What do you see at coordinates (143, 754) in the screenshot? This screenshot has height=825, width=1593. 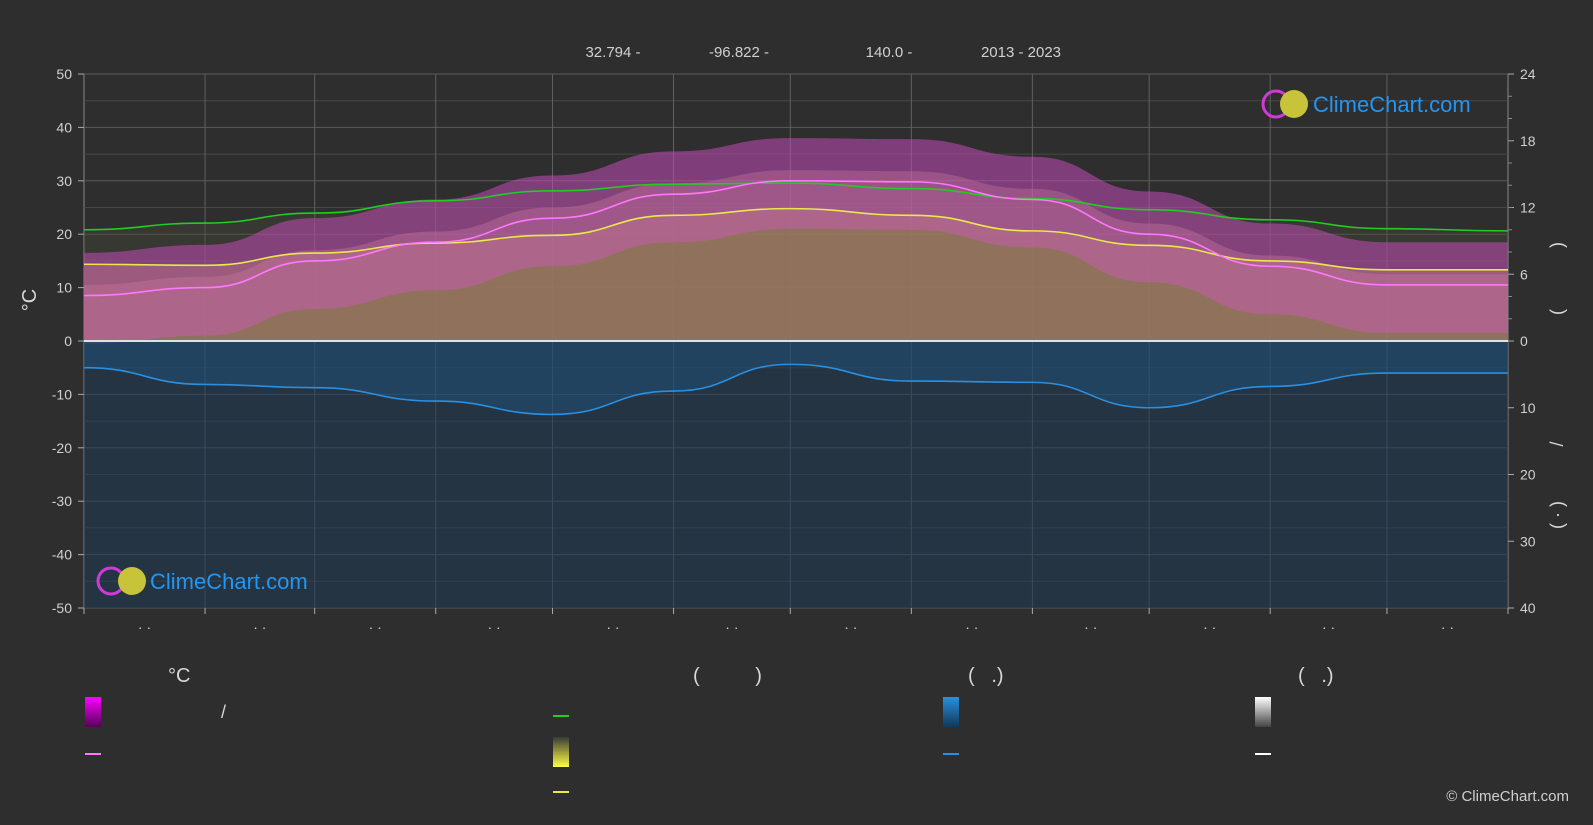 I see `legend-temp-avg` at bounding box center [143, 754].